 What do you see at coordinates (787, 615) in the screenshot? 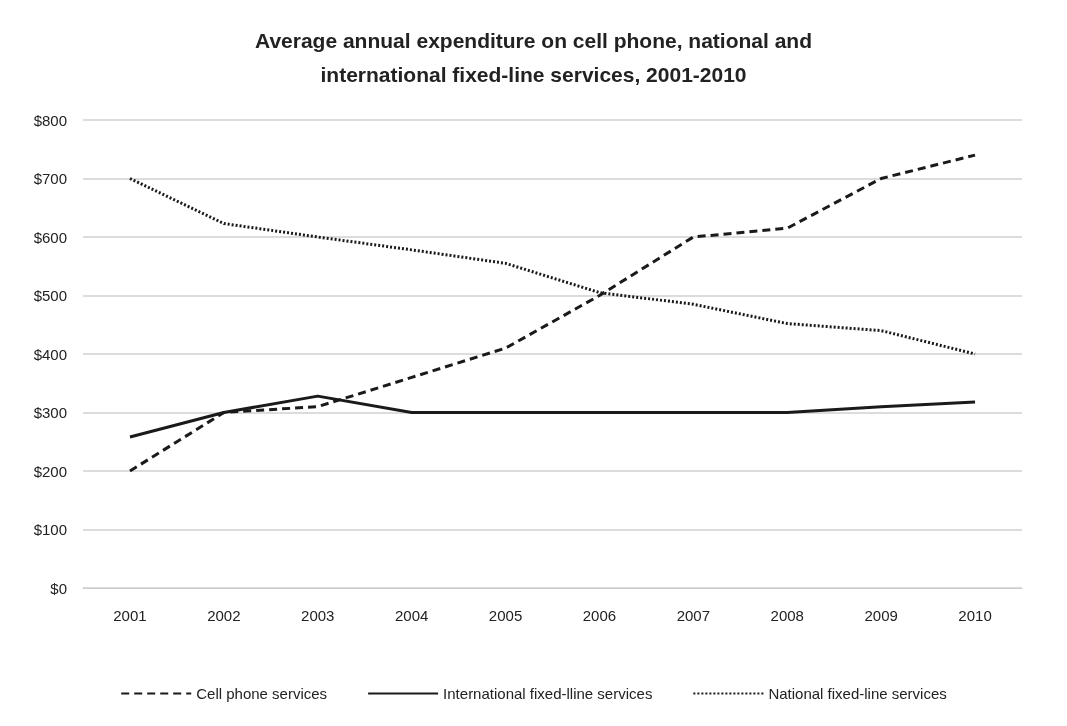
I see `x-tick-label: 2008` at bounding box center [787, 615].